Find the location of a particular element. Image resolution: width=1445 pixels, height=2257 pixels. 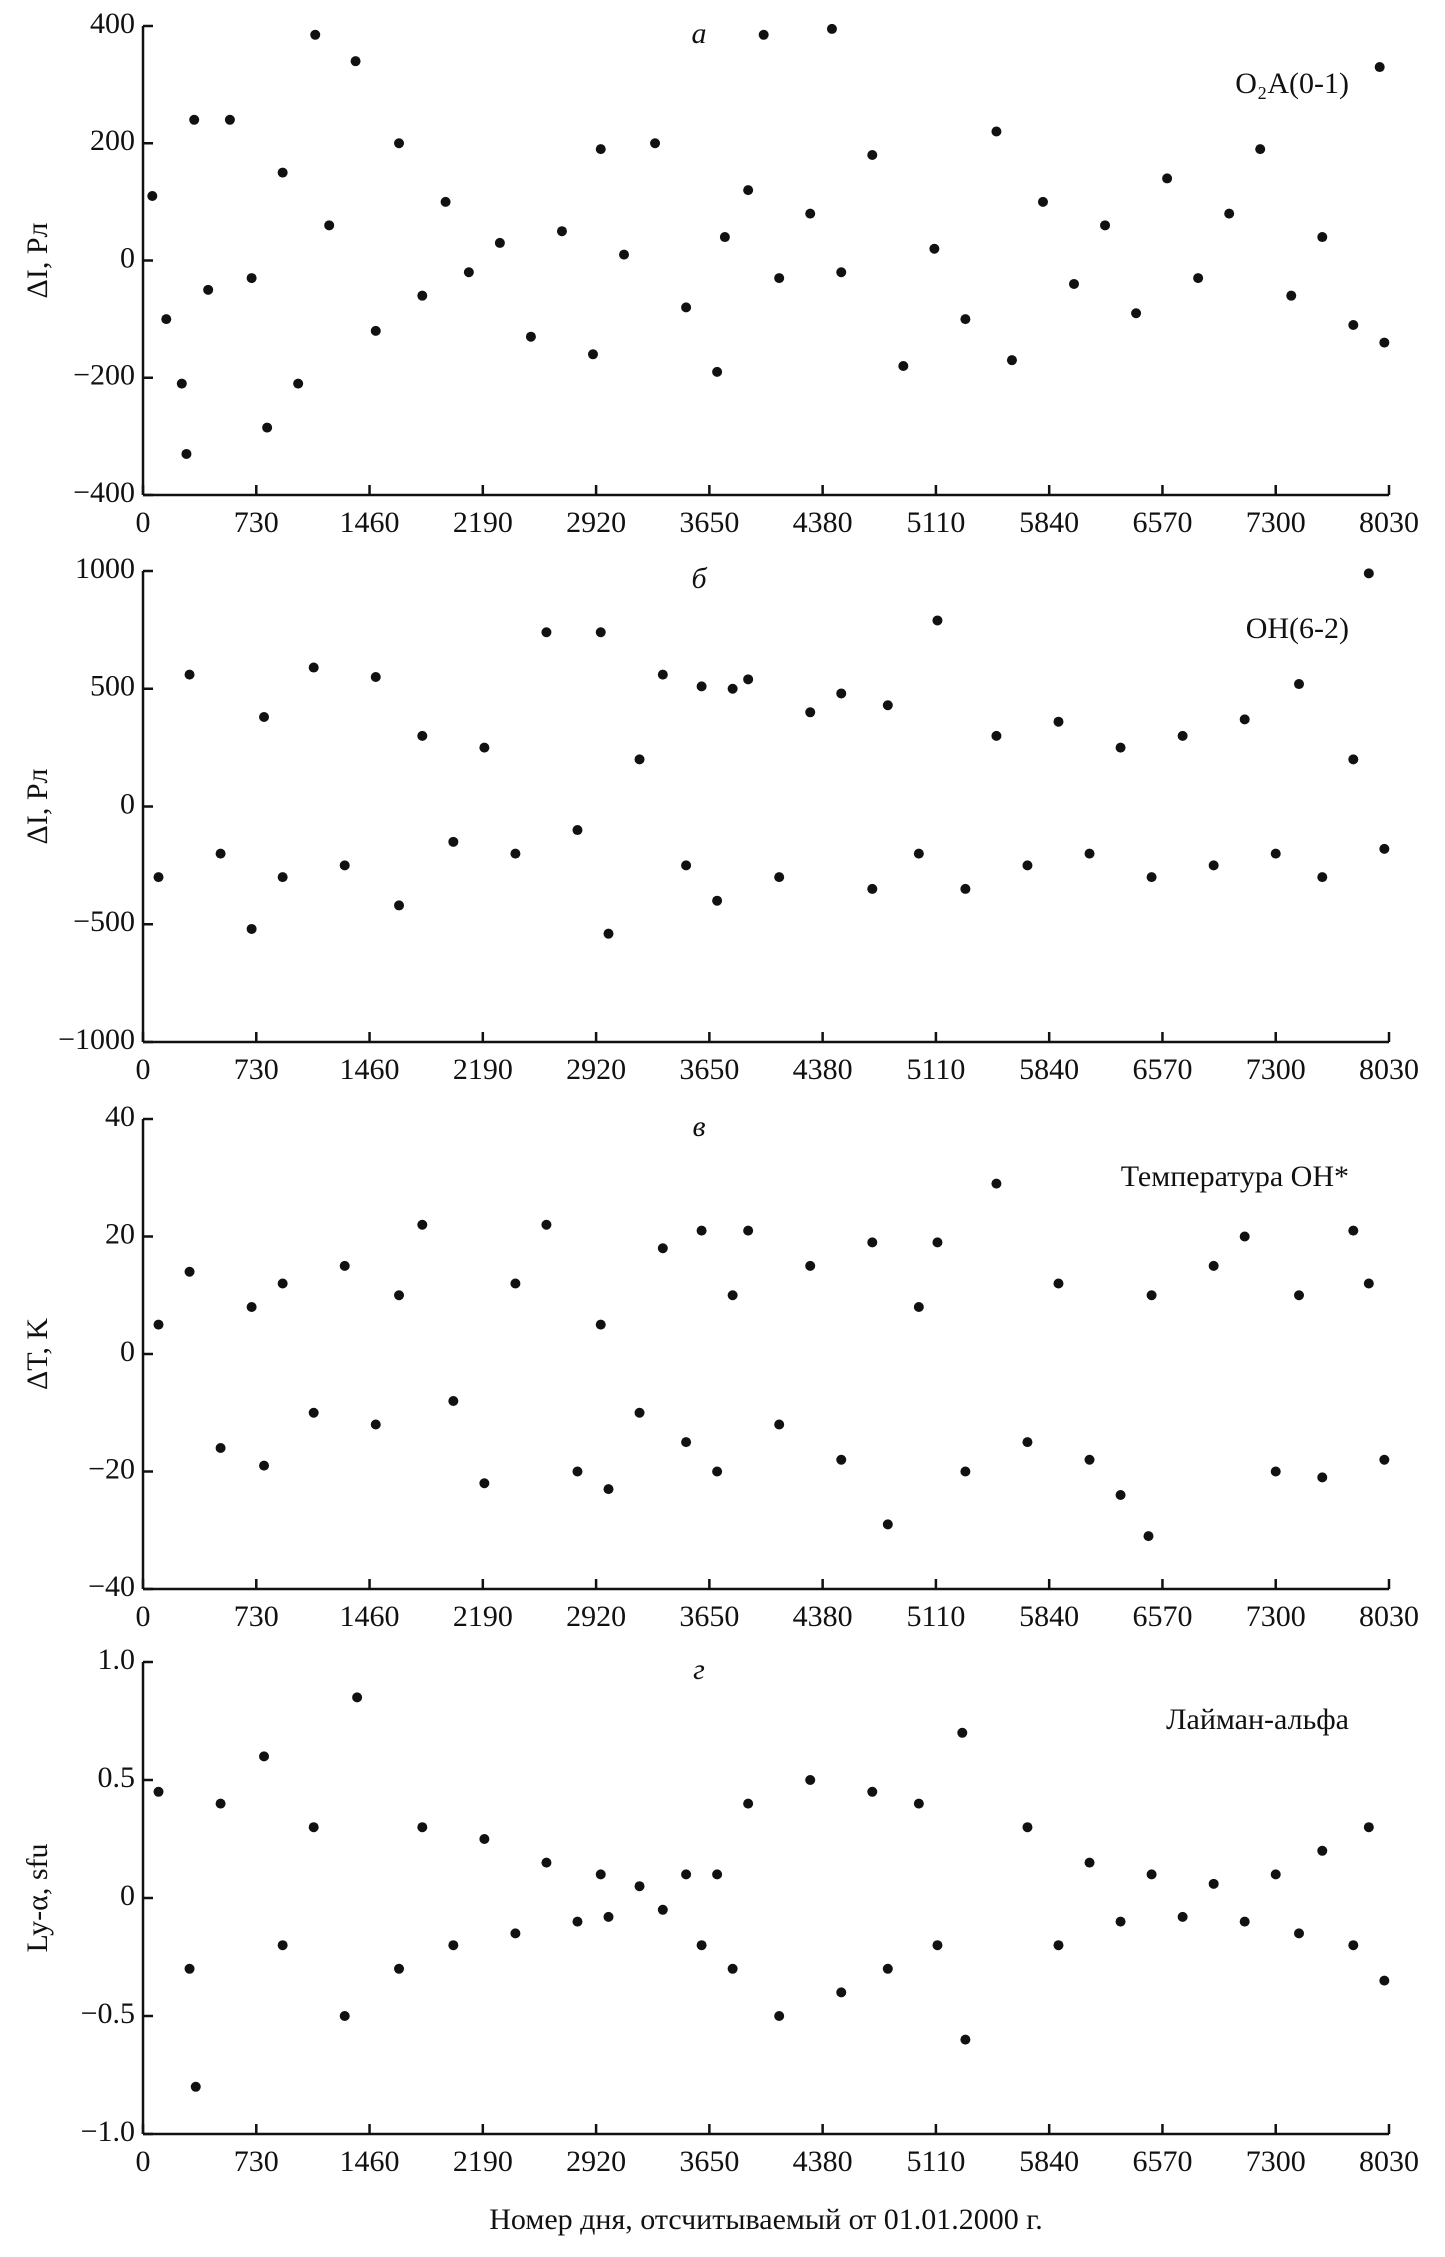

y-axis-label: Ly-α, sfu is located at coordinates (37, 1897).